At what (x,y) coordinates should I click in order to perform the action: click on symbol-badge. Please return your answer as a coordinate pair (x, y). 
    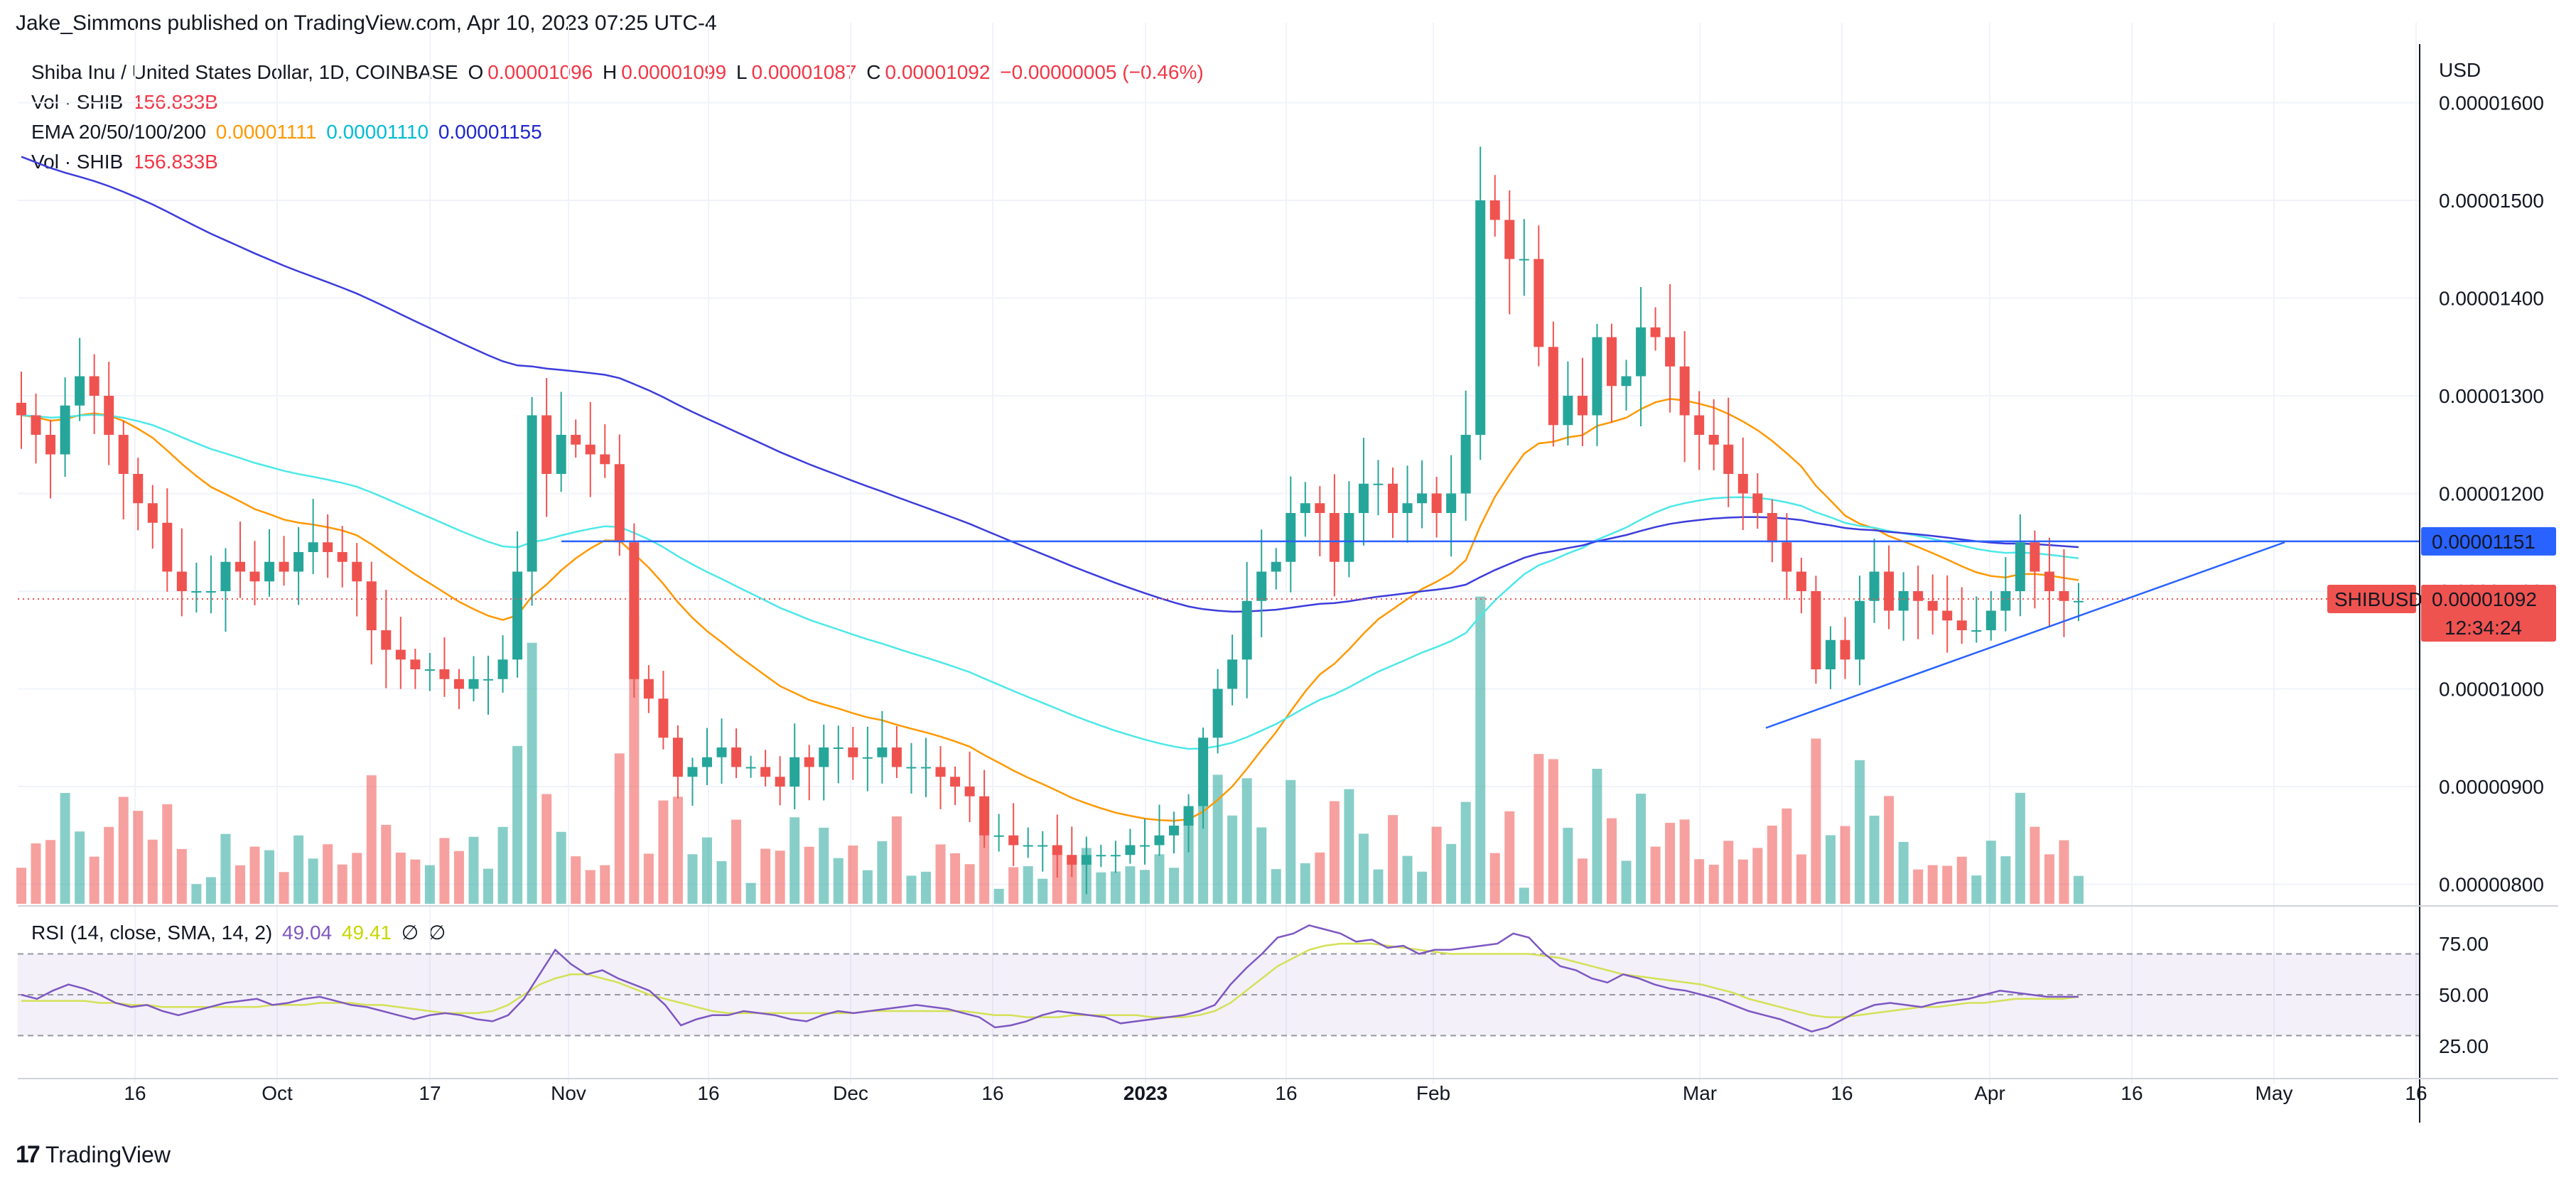
    Looking at the image, I should click on (2371, 599).